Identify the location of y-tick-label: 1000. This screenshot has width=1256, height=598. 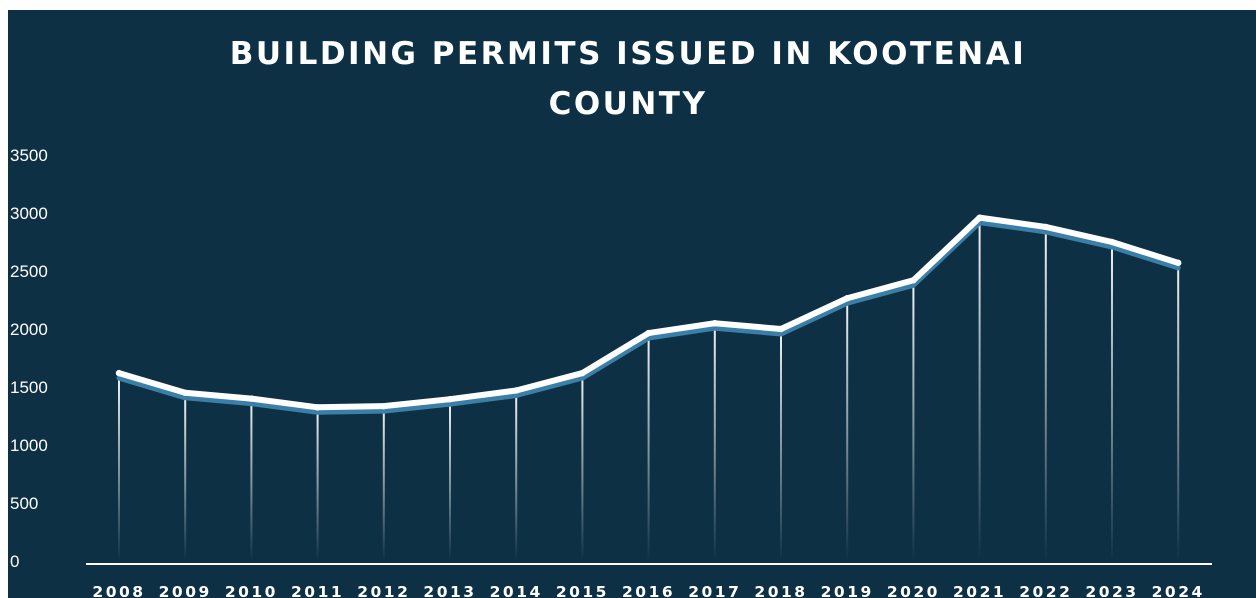
(29, 445).